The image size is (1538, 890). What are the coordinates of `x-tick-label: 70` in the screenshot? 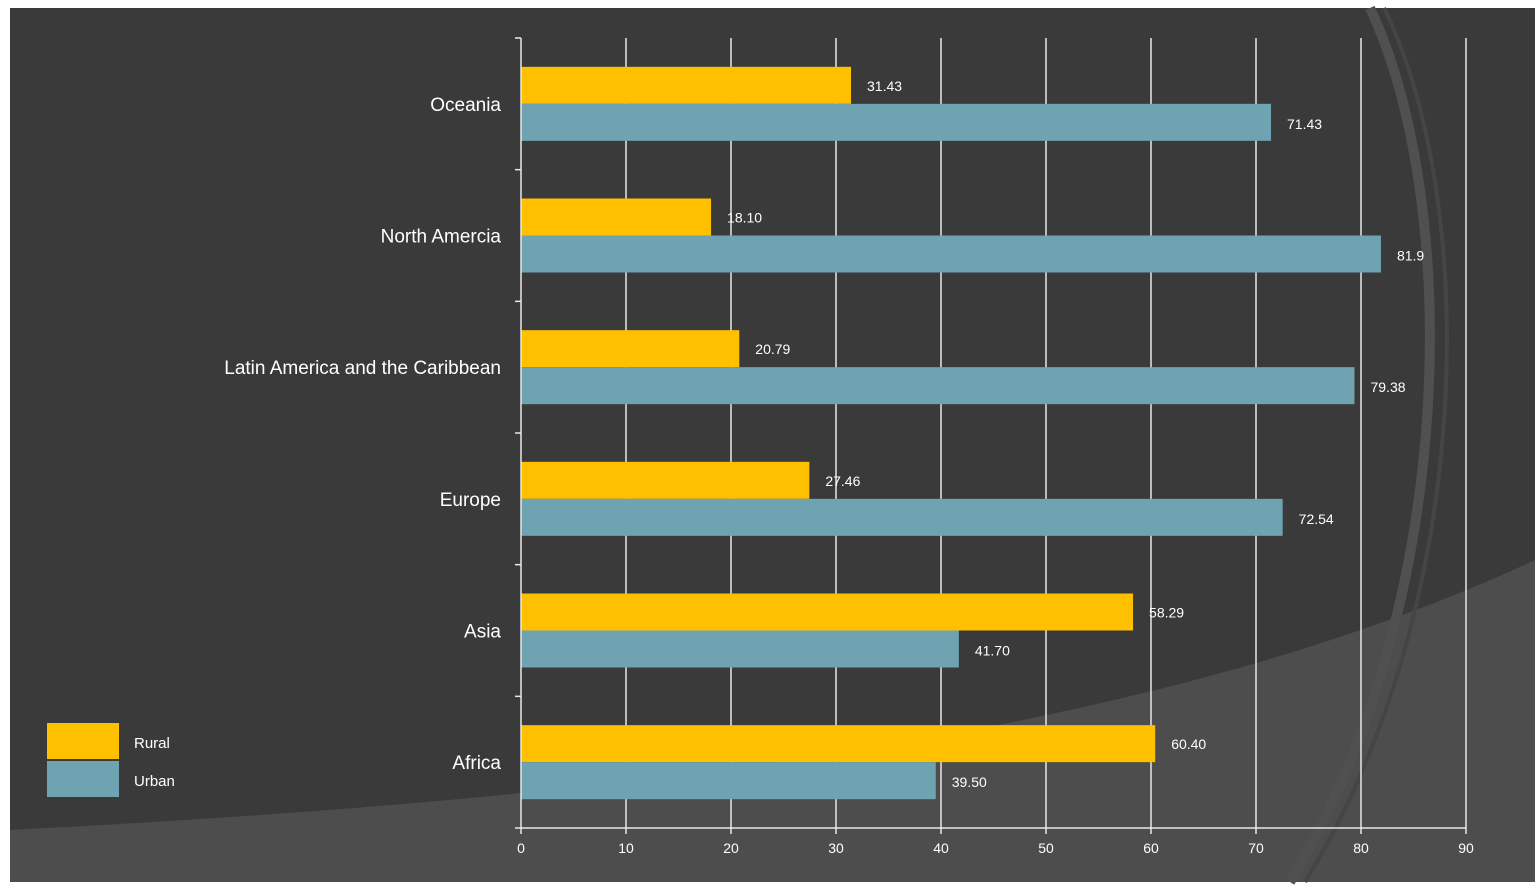 It's located at (1256, 848).